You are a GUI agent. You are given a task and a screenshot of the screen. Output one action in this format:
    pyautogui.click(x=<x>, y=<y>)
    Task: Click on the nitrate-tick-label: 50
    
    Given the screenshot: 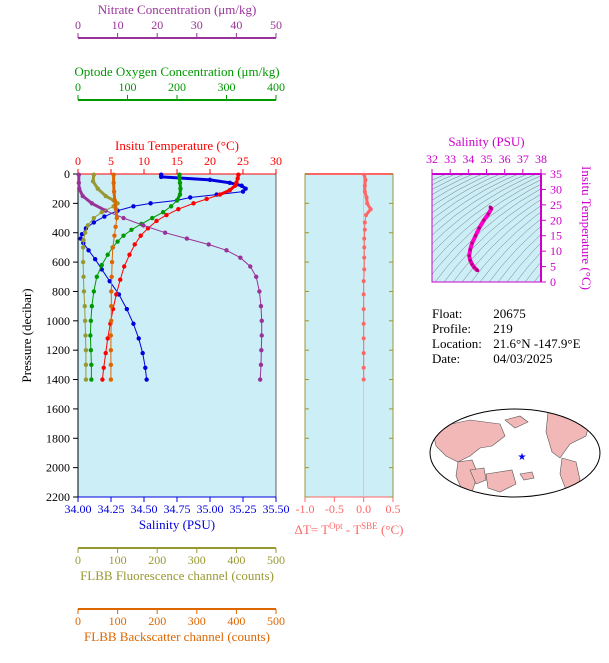 What is the action you would take?
    pyautogui.click(x=276, y=25)
    